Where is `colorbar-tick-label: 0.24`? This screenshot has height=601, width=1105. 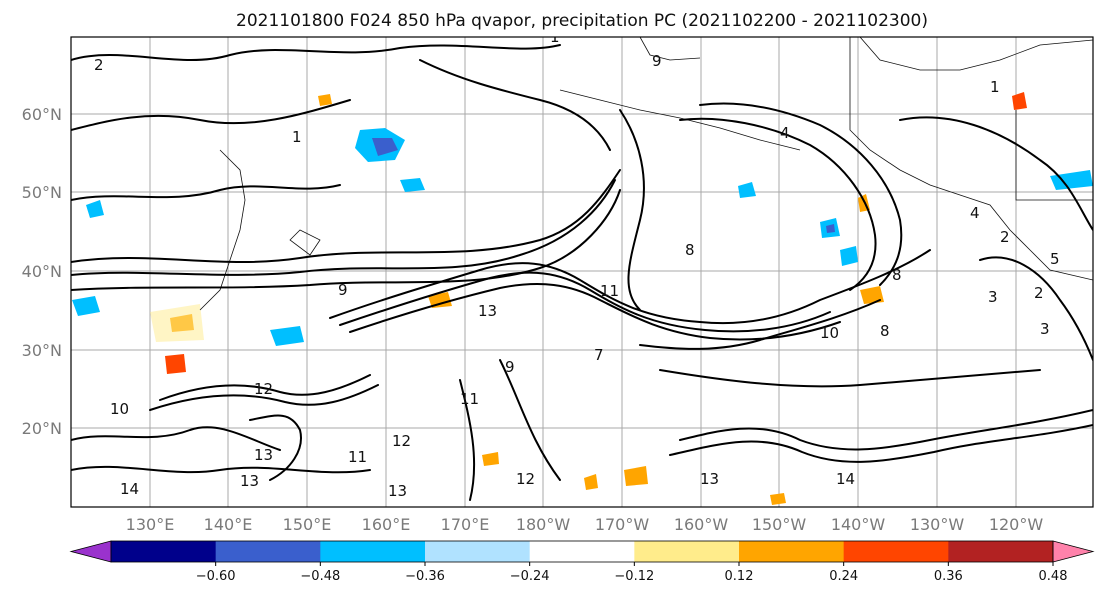
colorbar-tick-label: 0.24 is located at coordinates (843, 576).